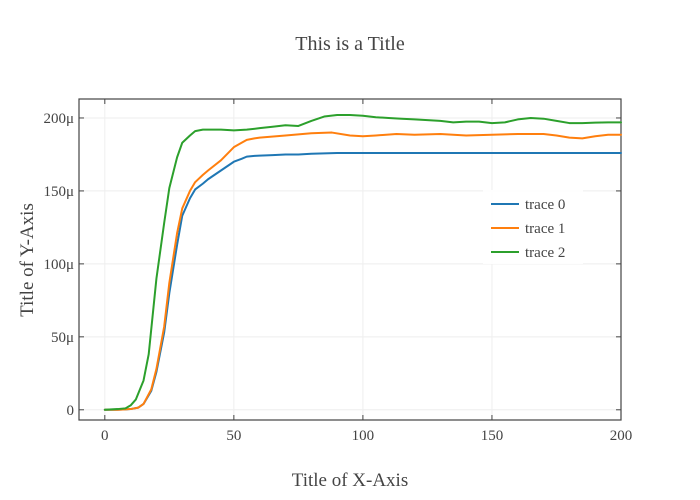  What do you see at coordinates (621, 436) in the screenshot?
I see `x-tick-label-4: 200` at bounding box center [621, 436].